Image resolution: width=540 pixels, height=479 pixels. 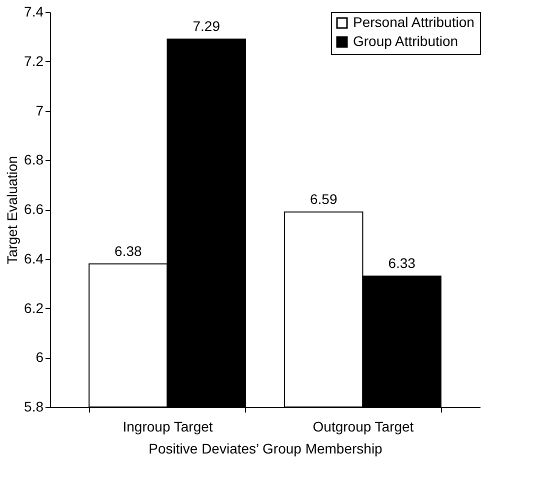 I want to click on data-label: 6.33, so click(x=402, y=263).